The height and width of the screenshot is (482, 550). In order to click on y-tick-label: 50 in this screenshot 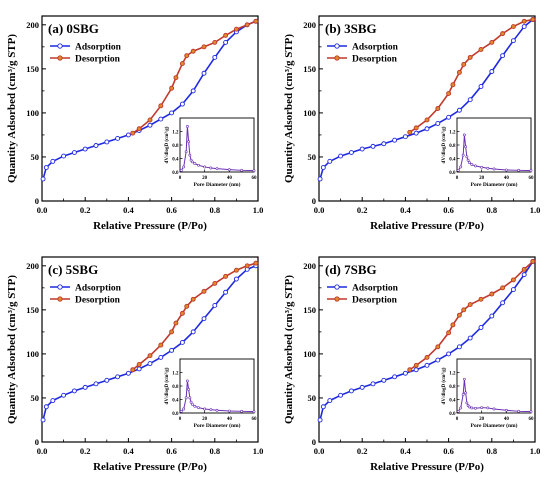, I will do `click(312, 398)`.